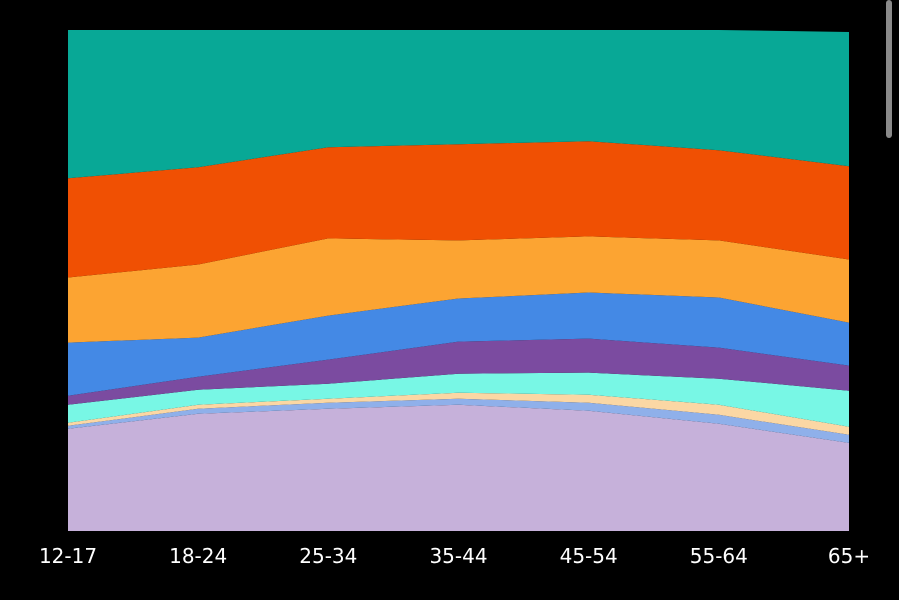 The image size is (899, 600). I want to click on x-tick-label: 45-54, so click(589, 556).